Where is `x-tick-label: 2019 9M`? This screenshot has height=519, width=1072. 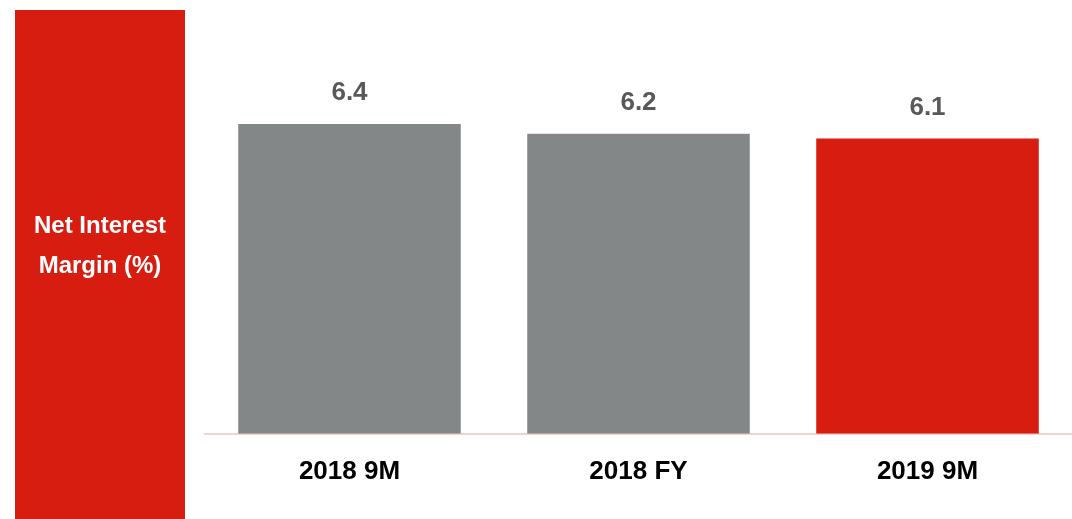
x-tick-label: 2019 9M is located at coordinates (927, 469).